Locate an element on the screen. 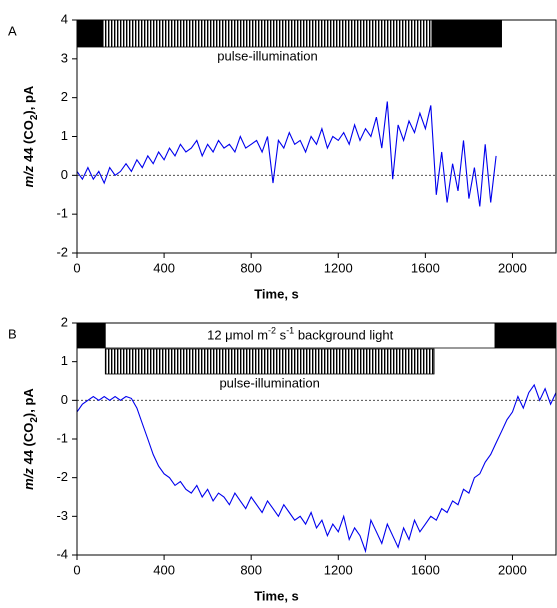 The image size is (557, 608). data-line is located at coordinates (286, 154).